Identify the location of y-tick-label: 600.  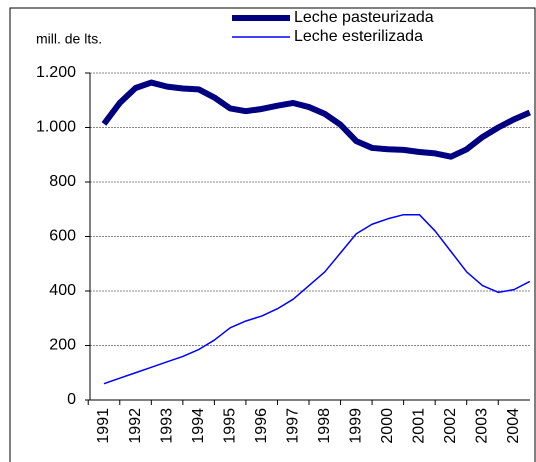
(62, 236).